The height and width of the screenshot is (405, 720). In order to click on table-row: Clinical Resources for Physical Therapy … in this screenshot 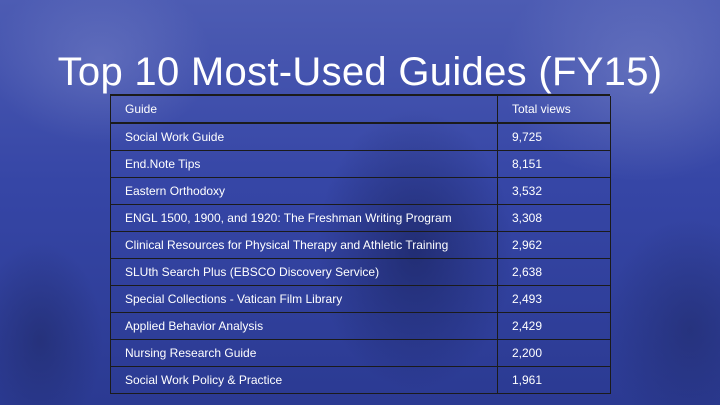, I will do `click(360, 245)`.